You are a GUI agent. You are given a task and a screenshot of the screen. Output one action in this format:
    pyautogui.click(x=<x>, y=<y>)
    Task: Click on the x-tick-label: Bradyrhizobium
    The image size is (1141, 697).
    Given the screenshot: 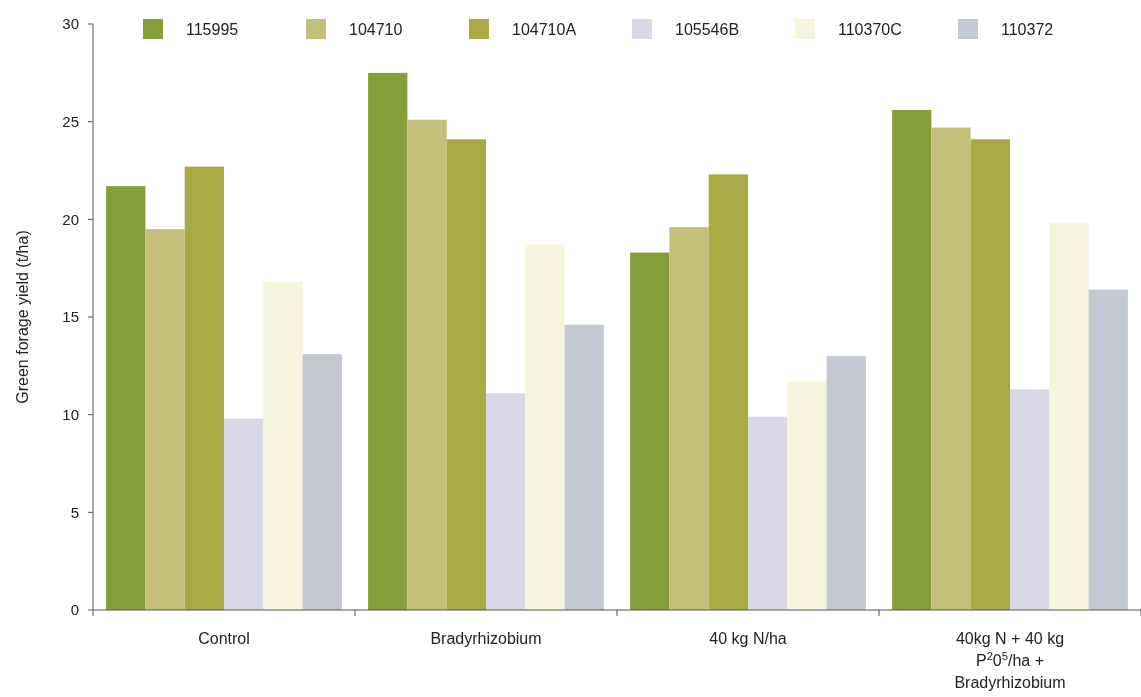 What is the action you would take?
    pyautogui.click(x=486, y=638)
    